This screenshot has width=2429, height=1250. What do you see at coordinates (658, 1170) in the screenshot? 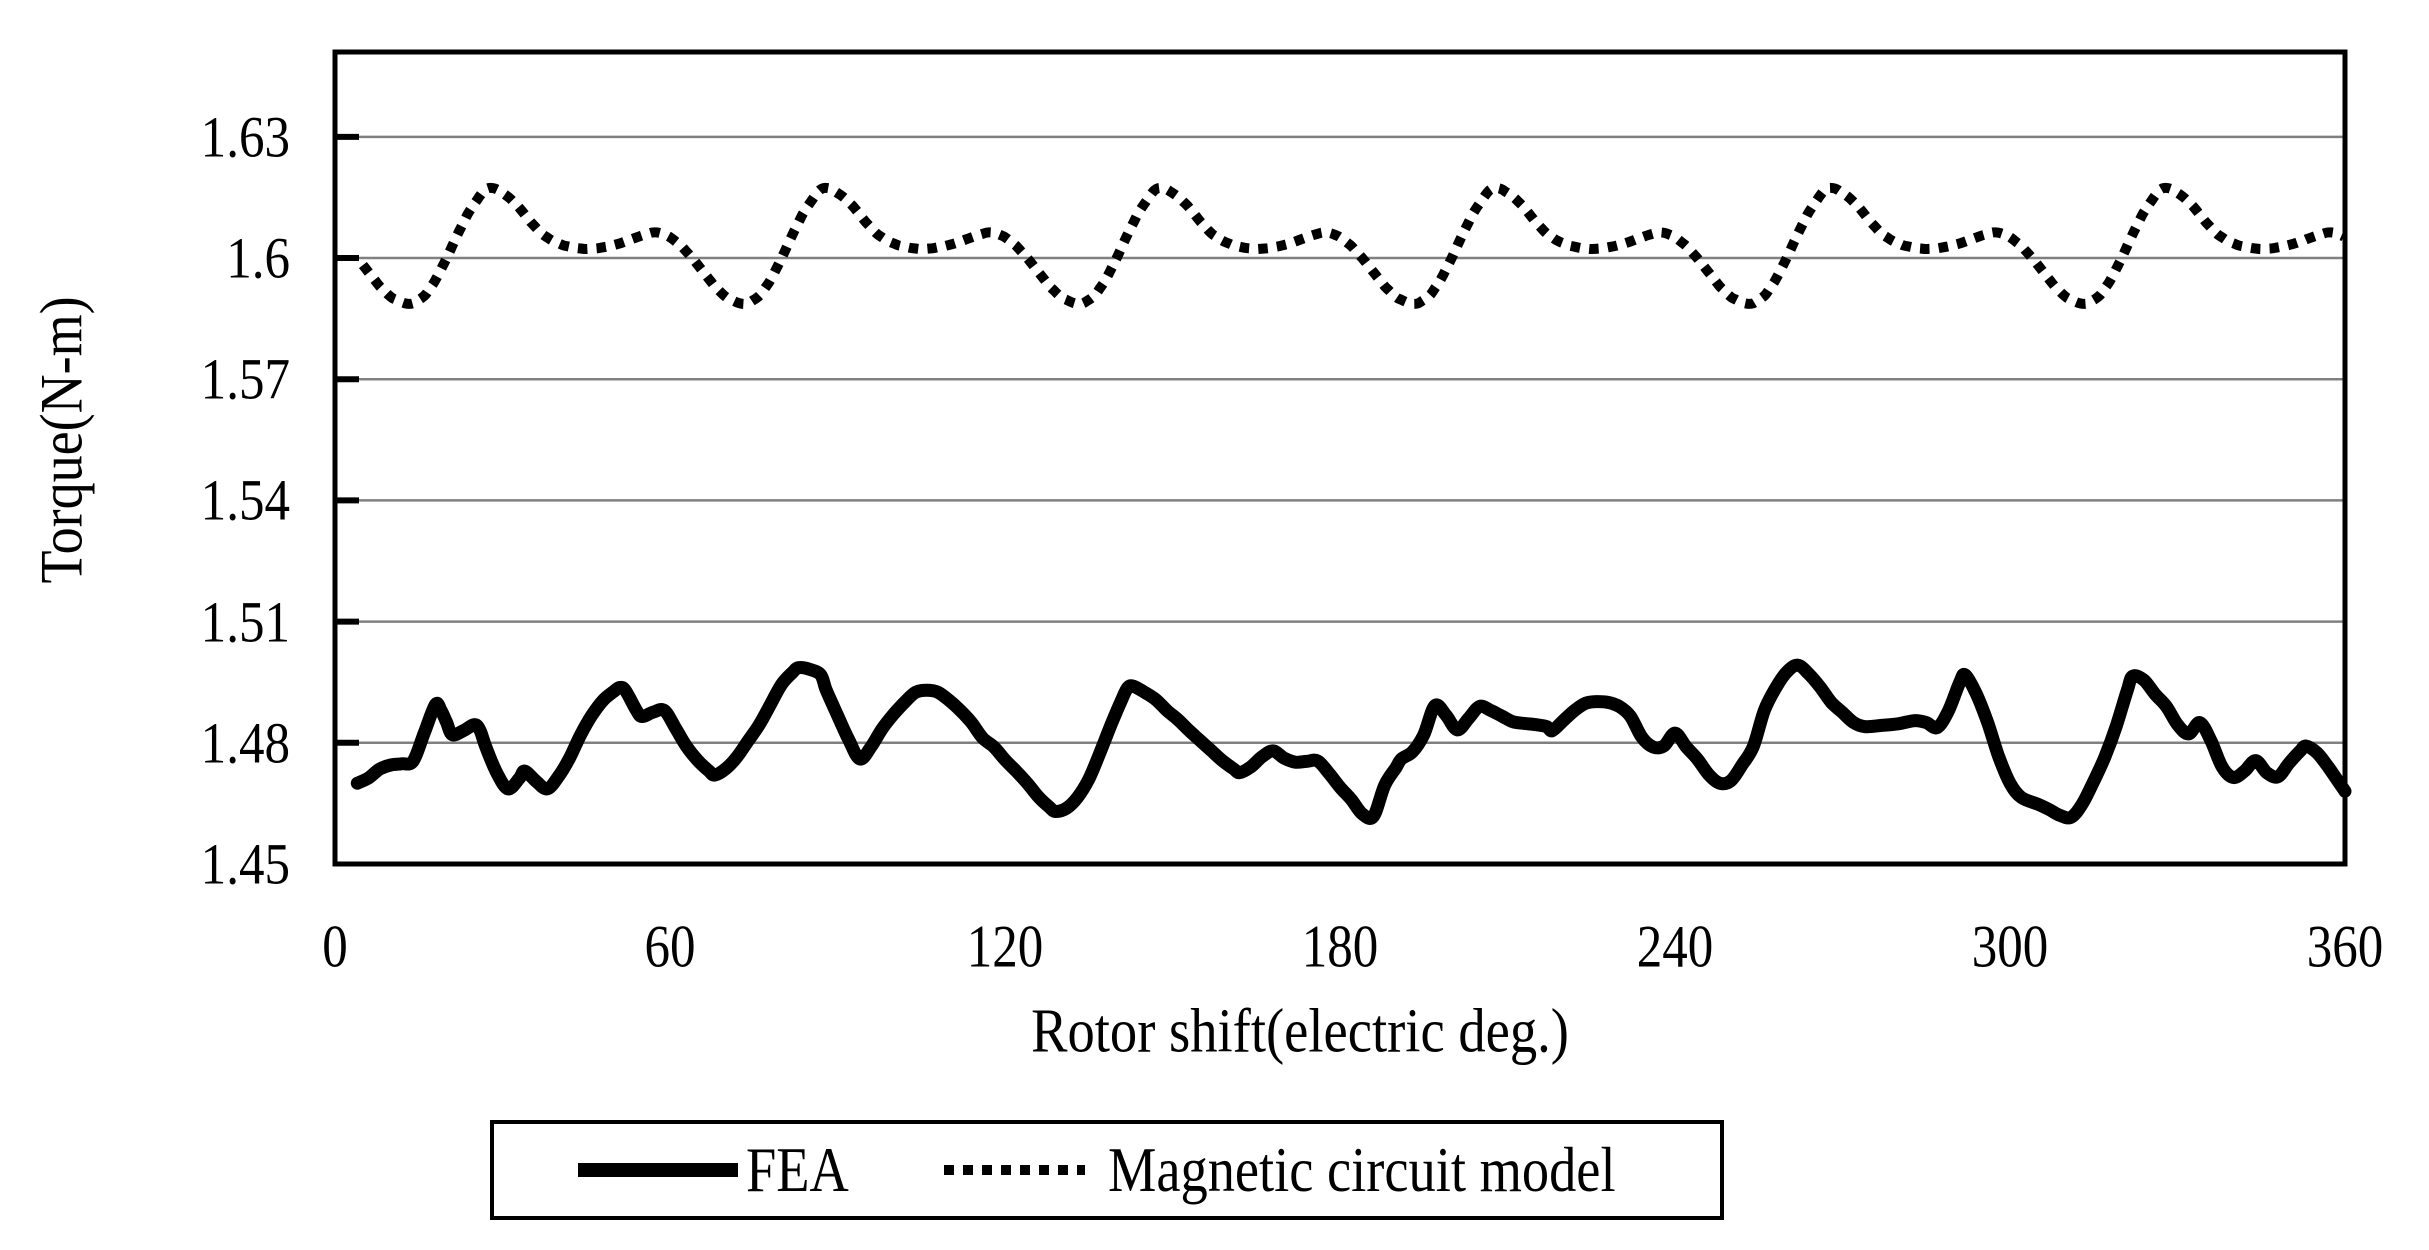
I see `legend-fea-line-sample` at bounding box center [658, 1170].